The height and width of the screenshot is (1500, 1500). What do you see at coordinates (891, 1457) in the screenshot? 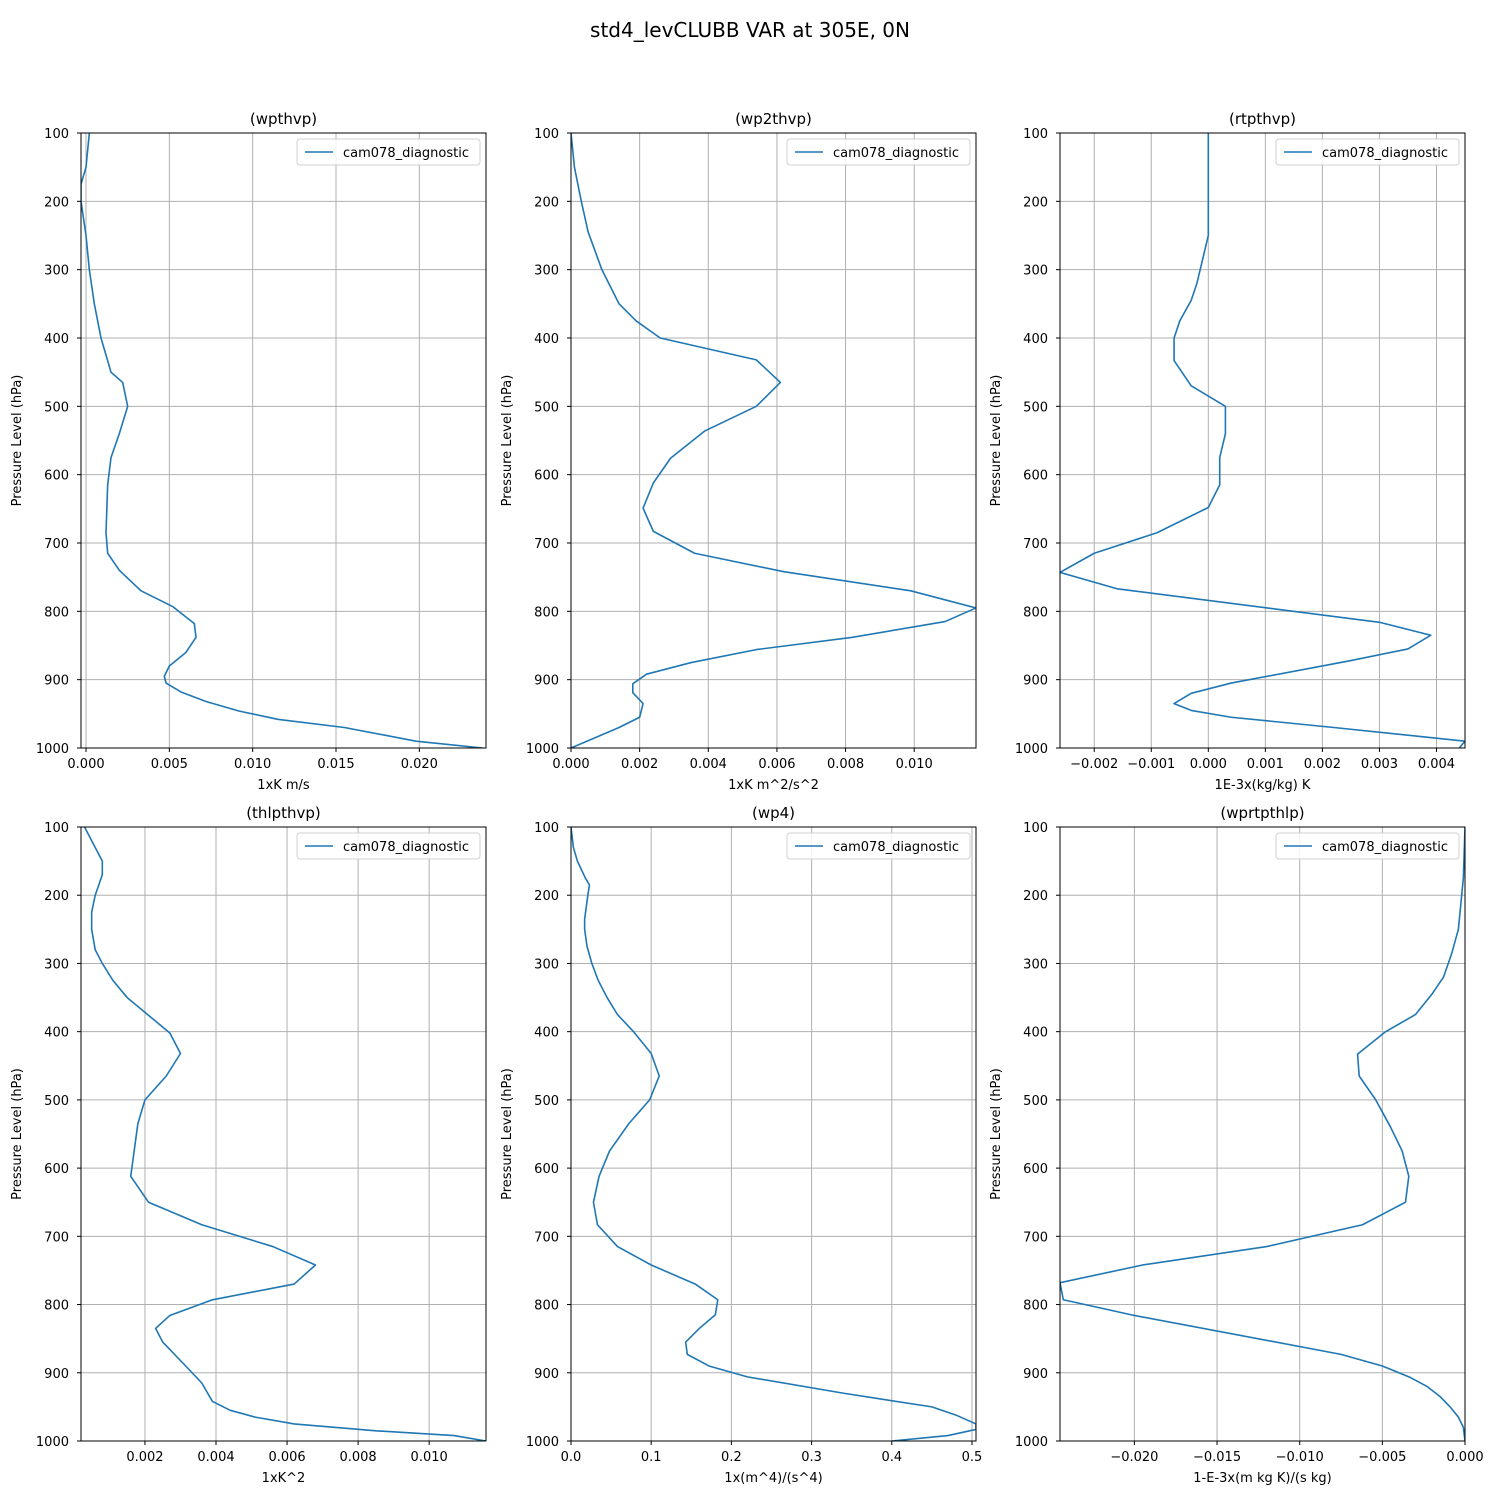
I see `x-tick-label: 0.4` at bounding box center [891, 1457].